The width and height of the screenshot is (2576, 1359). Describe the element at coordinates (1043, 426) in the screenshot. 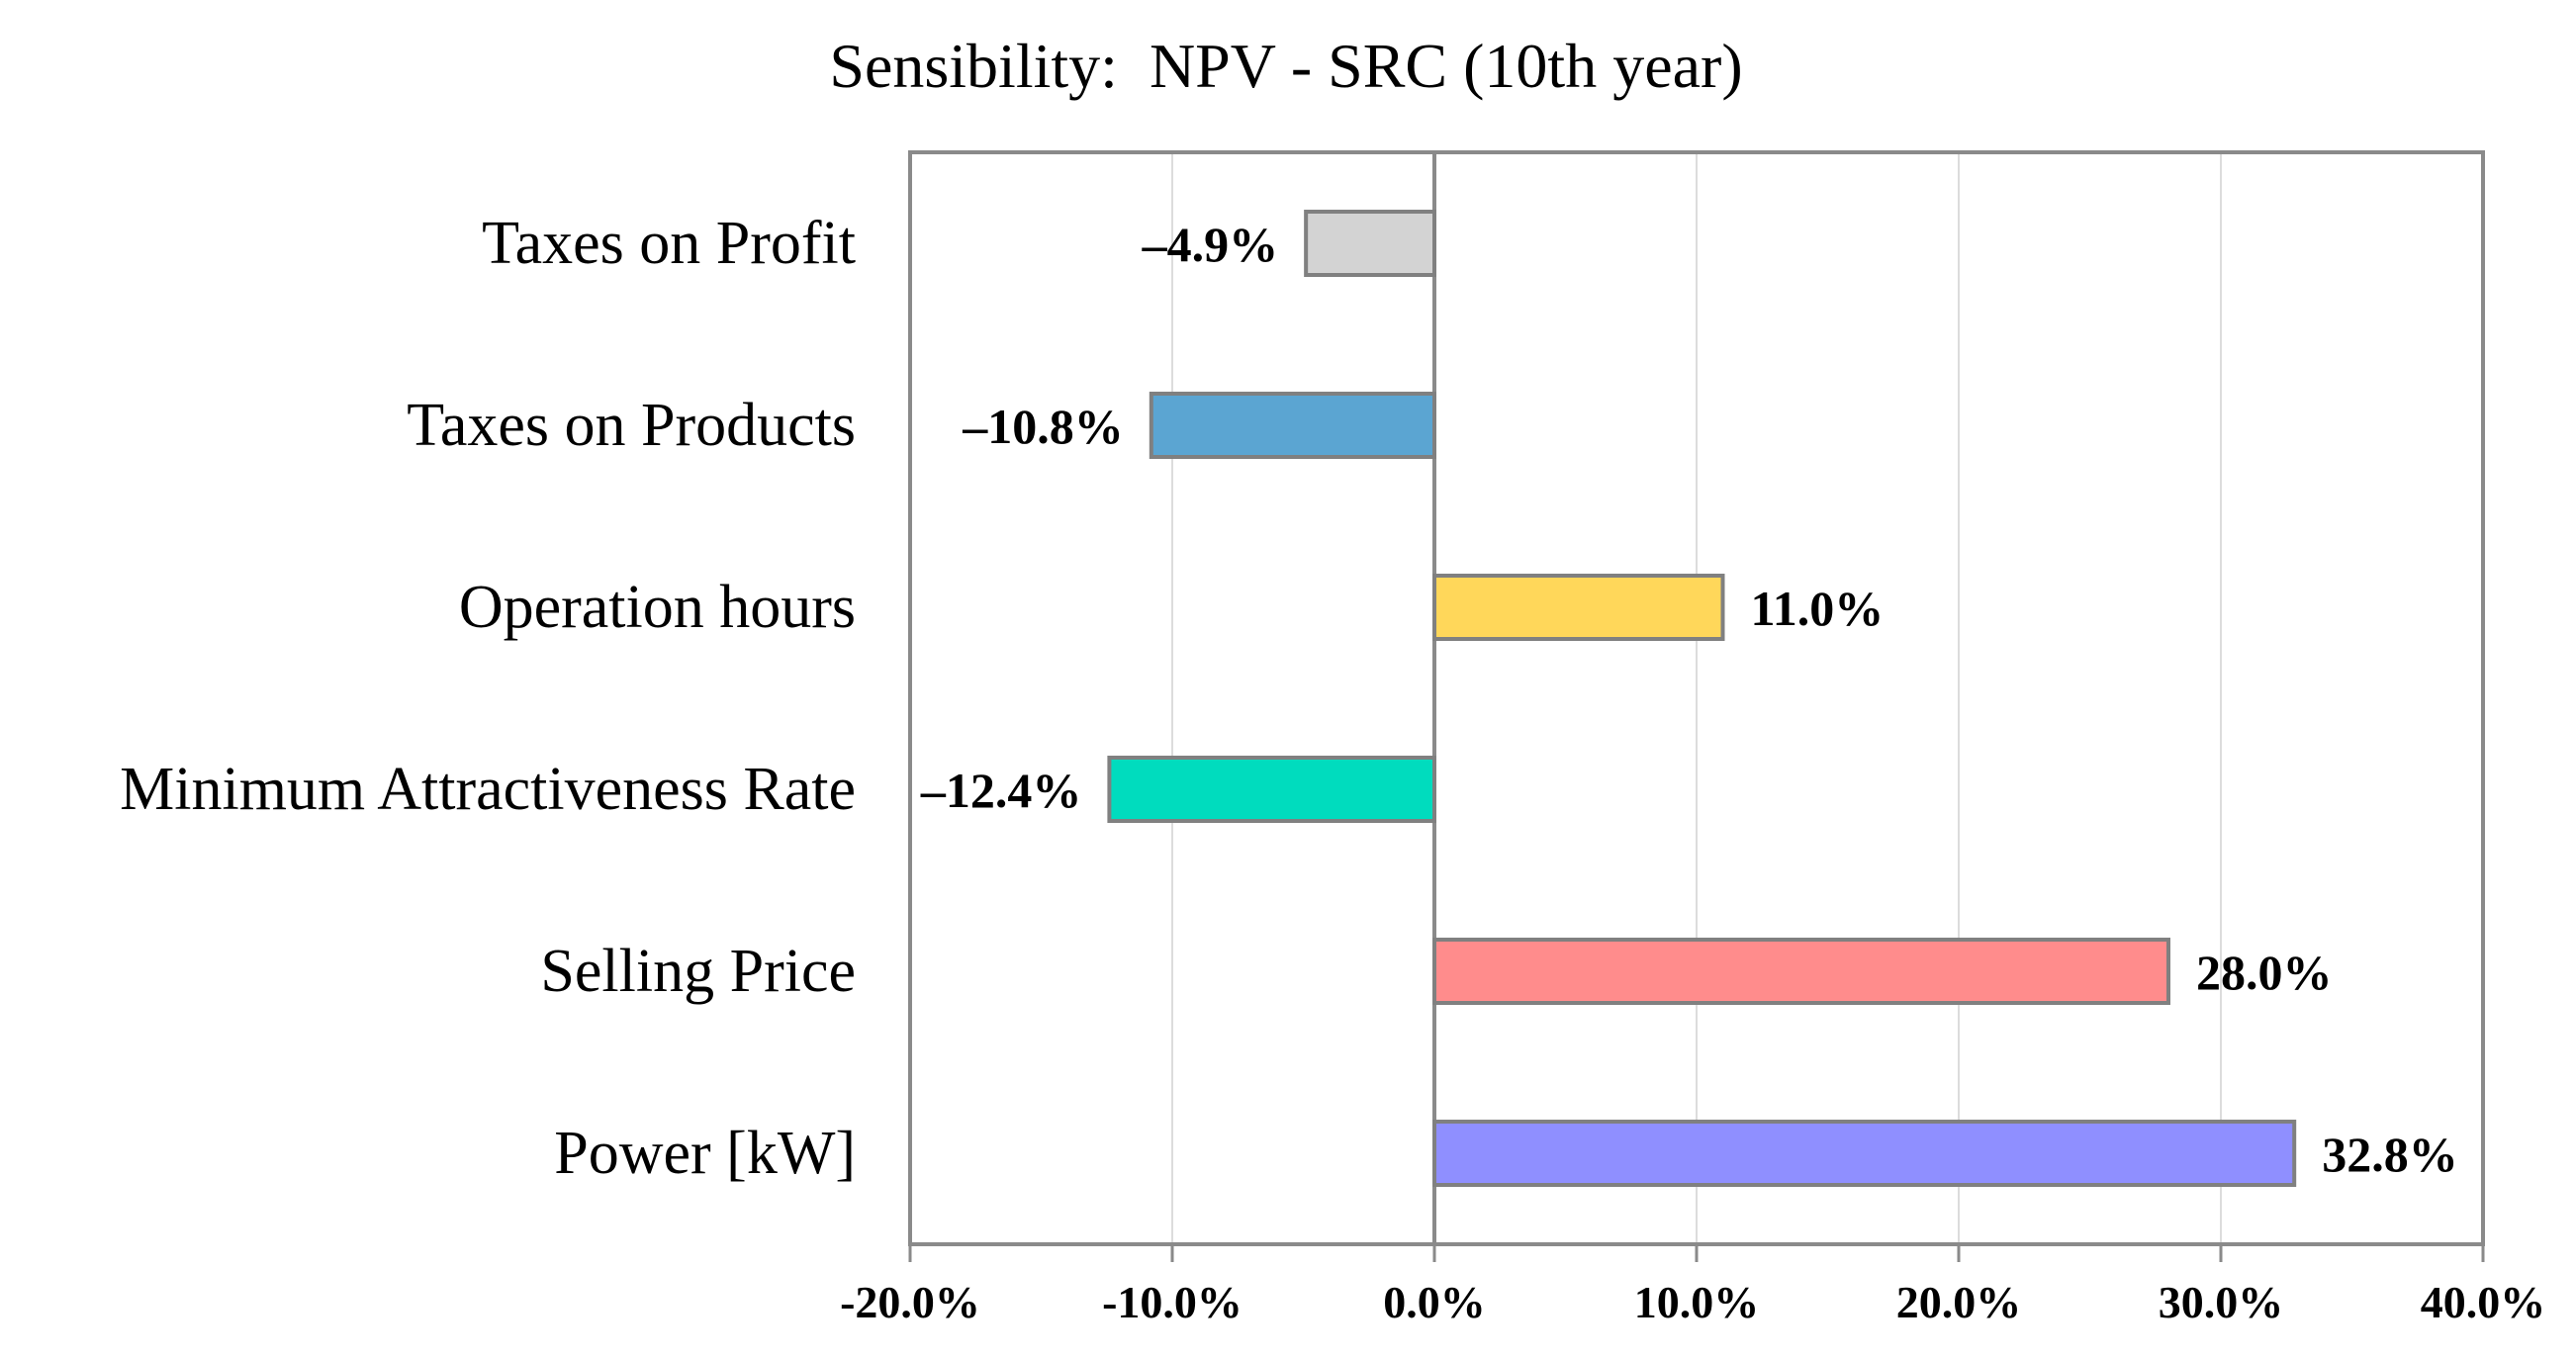

I see `value-label: –10.8%` at that location.